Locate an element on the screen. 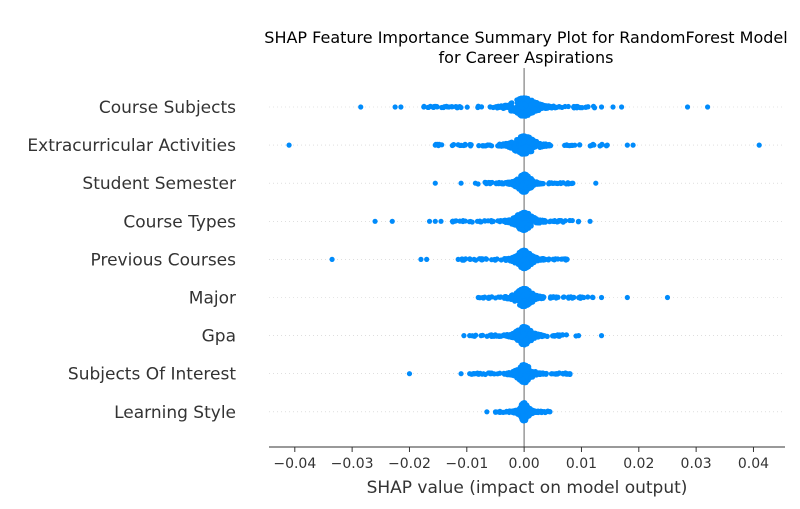 The width and height of the screenshot is (800, 509). x-tick-label: 0.04 is located at coordinates (753, 464).